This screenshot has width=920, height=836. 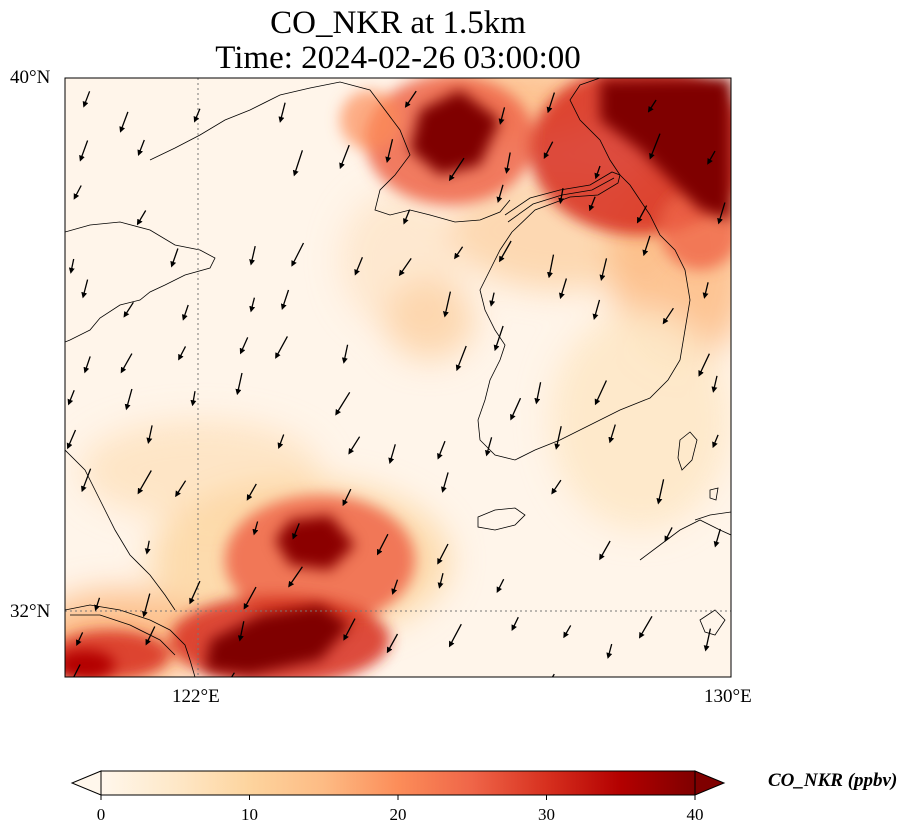 What do you see at coordinates (398, 783) in the screenshot?
I see `colorbar-gradient` at bounding box center [398, 783].